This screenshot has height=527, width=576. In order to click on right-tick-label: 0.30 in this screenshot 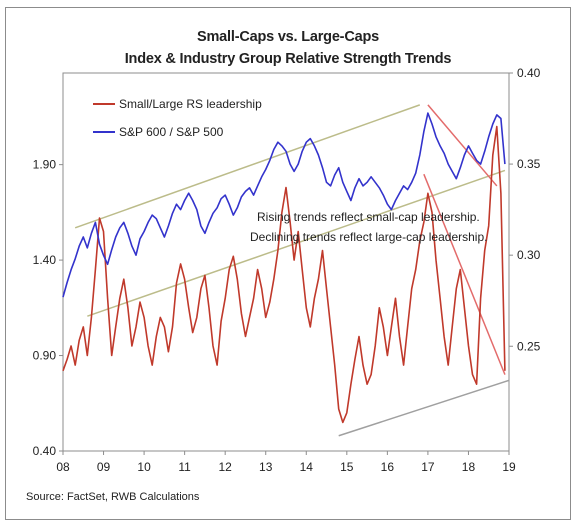, I will do `click(529, 255)`.